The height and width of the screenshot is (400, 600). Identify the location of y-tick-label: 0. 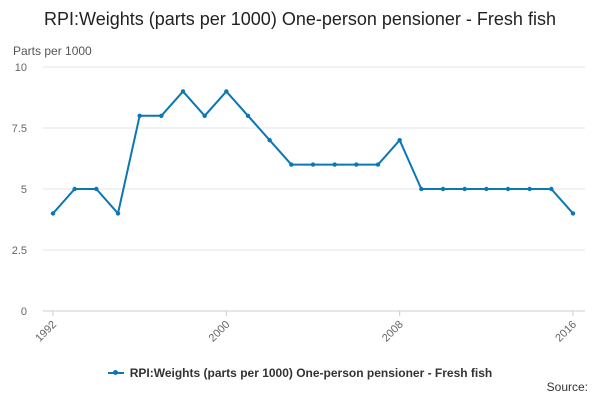
(24, 312).